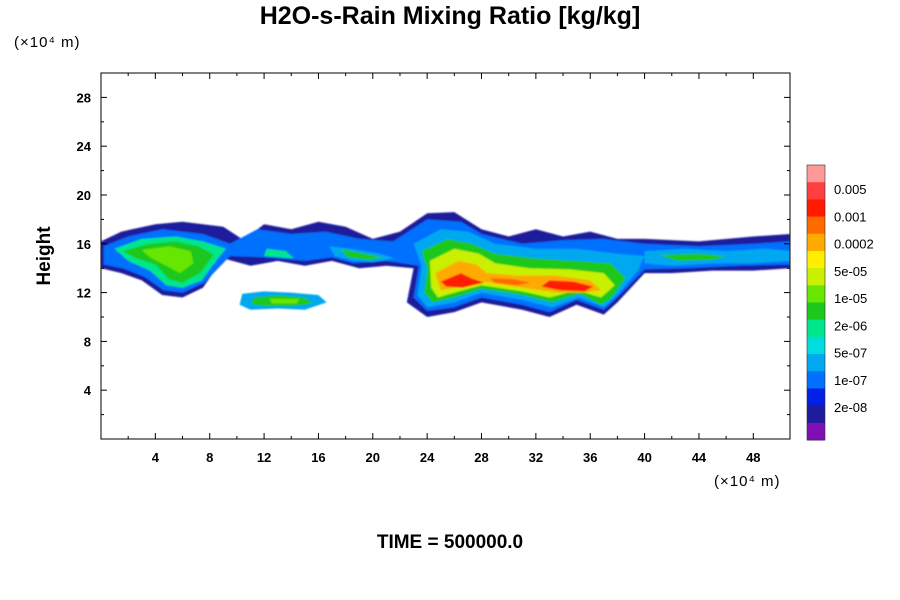 This screenshot has height=600, width=900. I want to click on x-axis-unit: (×10⁴ m), so click(747, 481).